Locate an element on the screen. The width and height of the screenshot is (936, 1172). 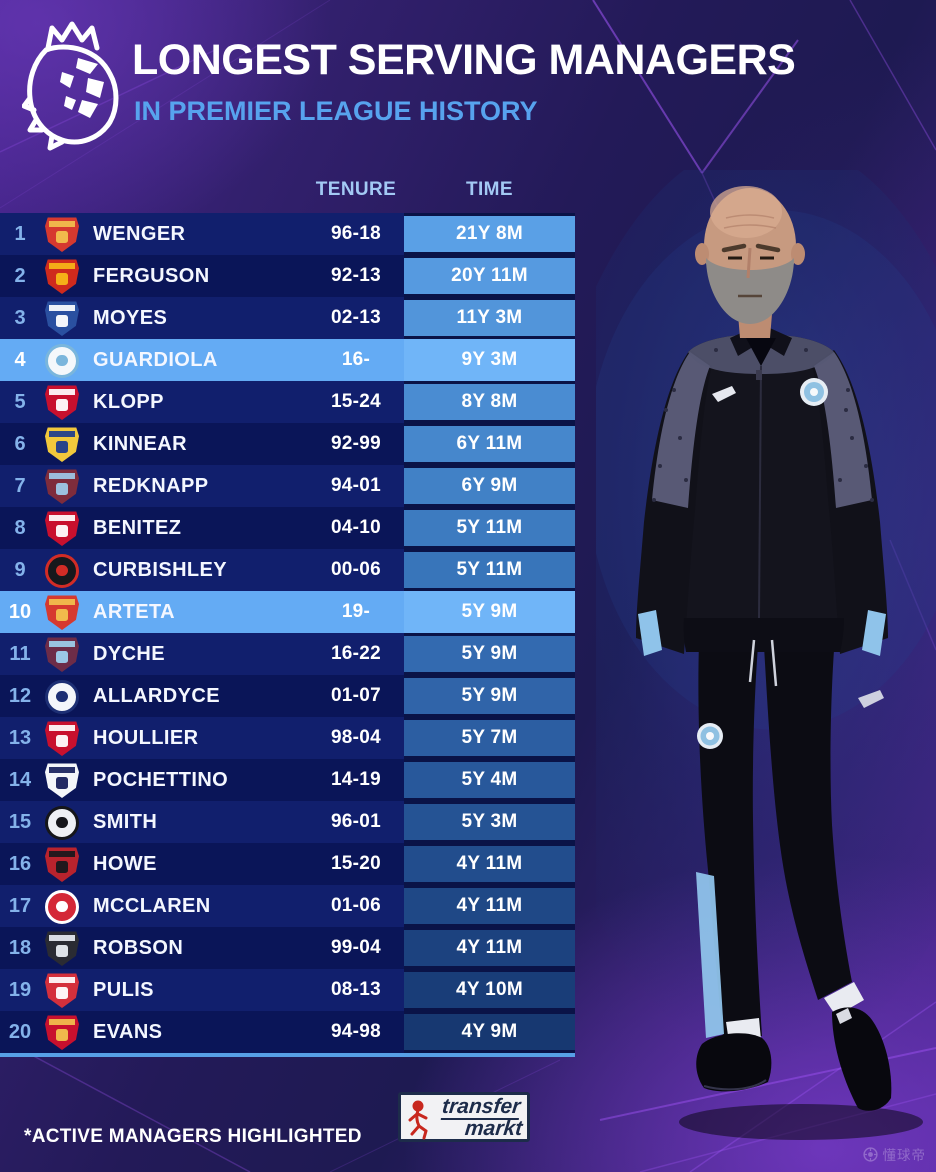
manager-name: MOYES is located at coordinates (130, 317).